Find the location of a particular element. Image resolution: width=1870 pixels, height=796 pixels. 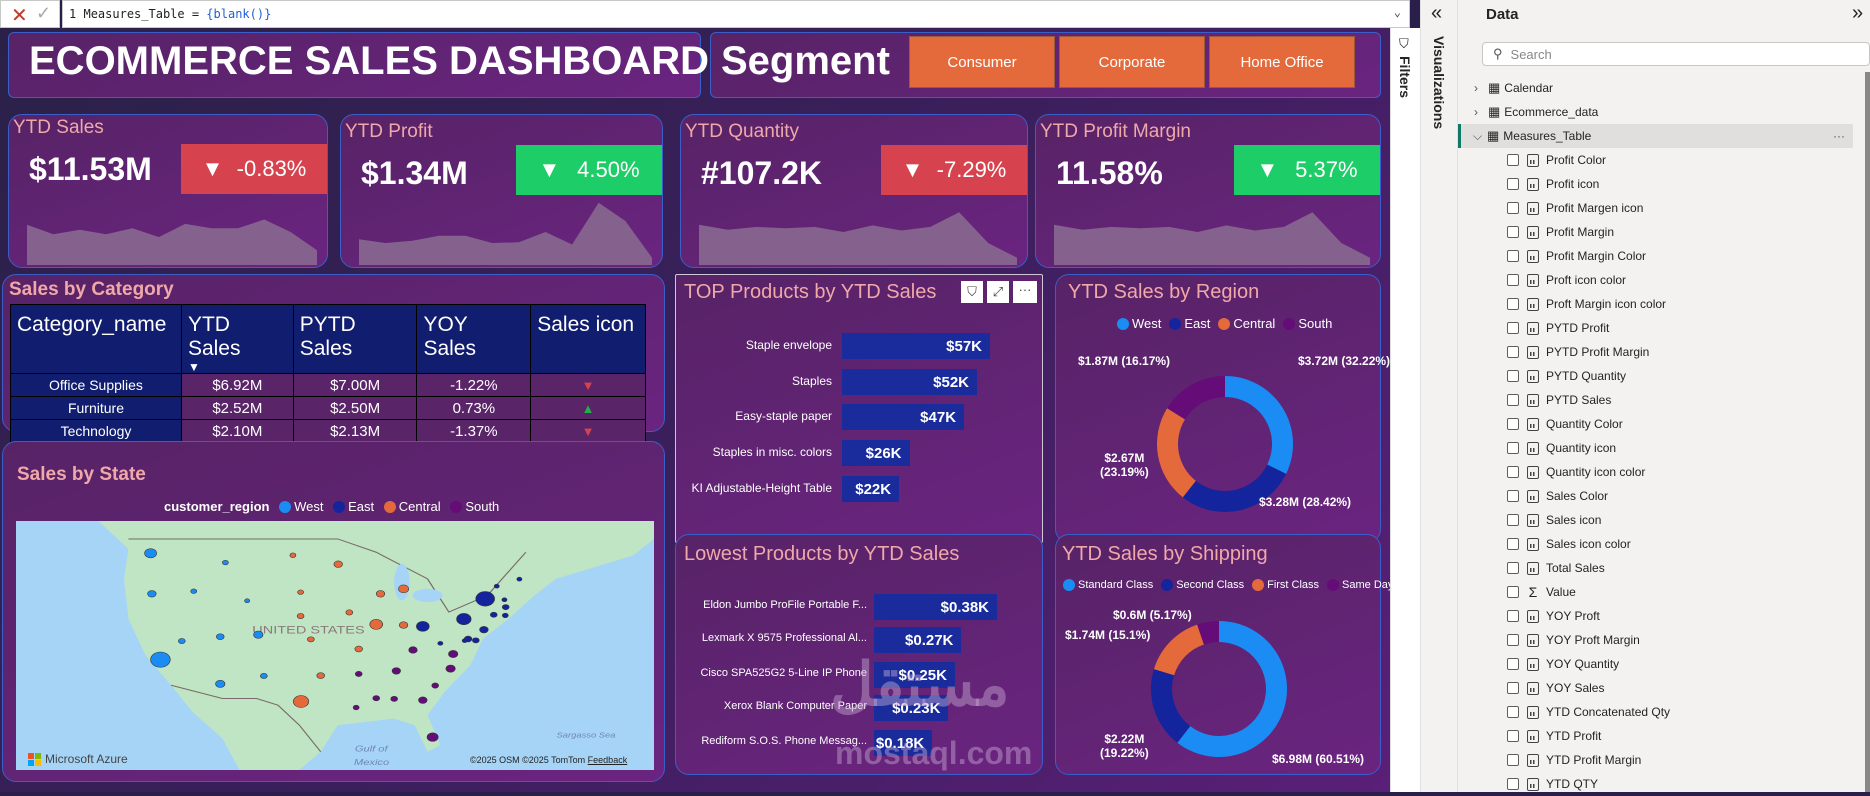

visualizations-label: Visualizations is located at coordinates (1439, 83).